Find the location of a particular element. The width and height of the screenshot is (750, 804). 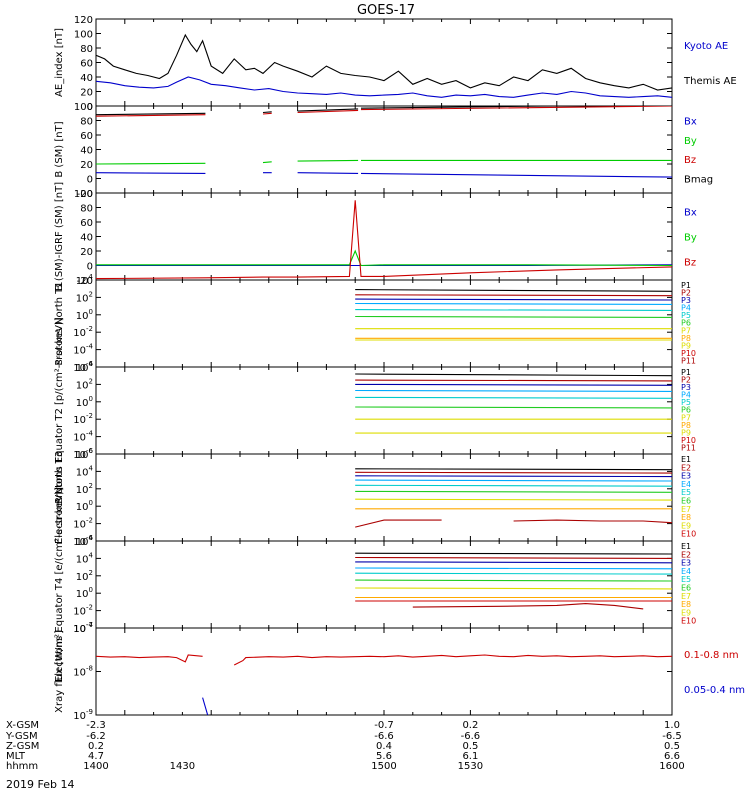

series-line-0-1-0-8-nm is located at coordinates (384, 660).